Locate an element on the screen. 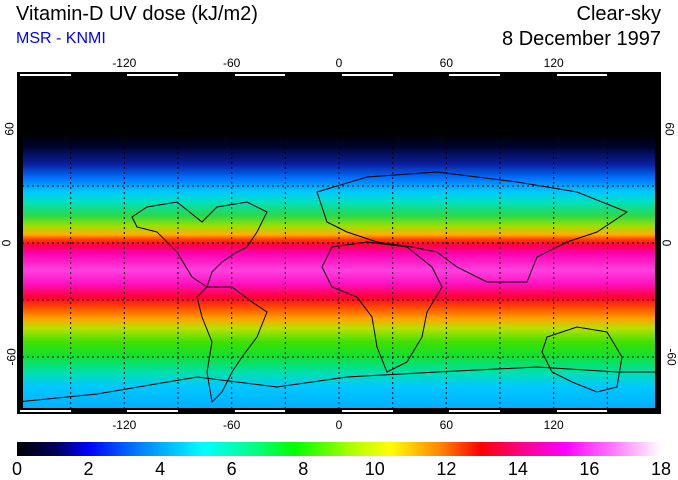 This screenshot has height=480, width=678. top-lon-tick: 0 is located at coordinates (339, 63).